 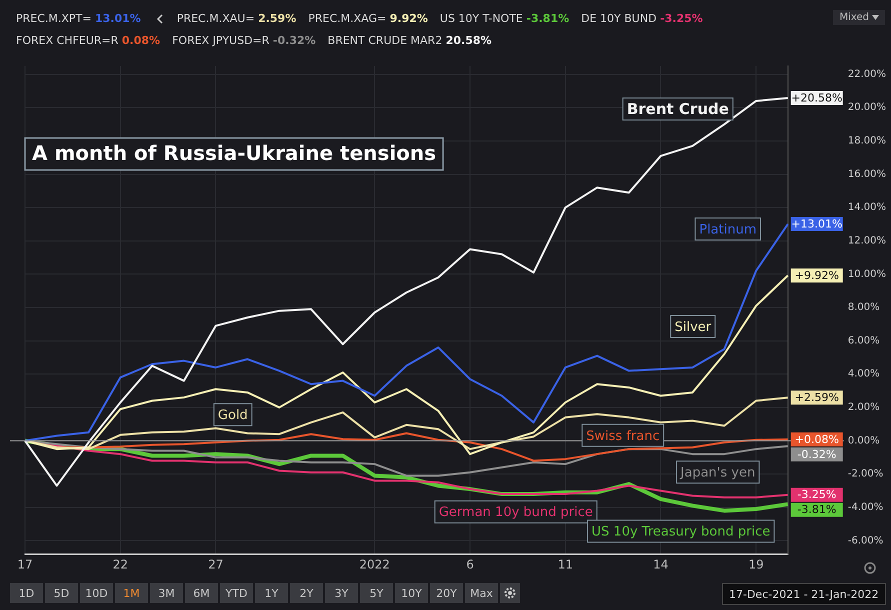 What do you see at coordinates (681, 532) in the screenshot?
I see `series-label: US 10y Treasury bond price` at bounding box center [681, 532].